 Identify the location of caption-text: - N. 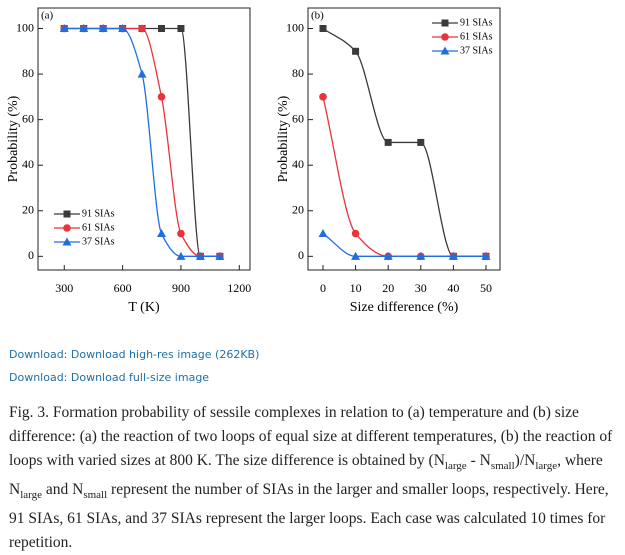
(478, 460).